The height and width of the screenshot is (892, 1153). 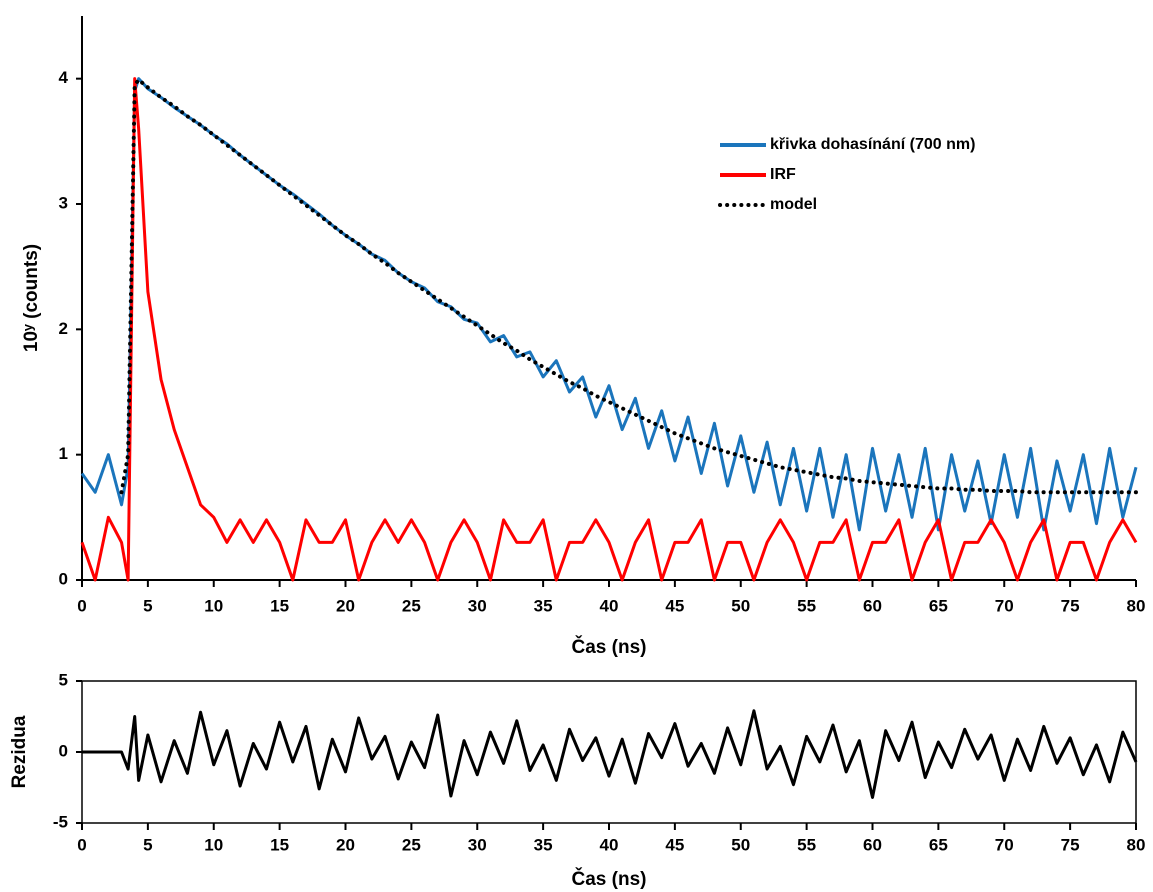 I want to click on y-tick-label: 1, so click(x=63, y=453).